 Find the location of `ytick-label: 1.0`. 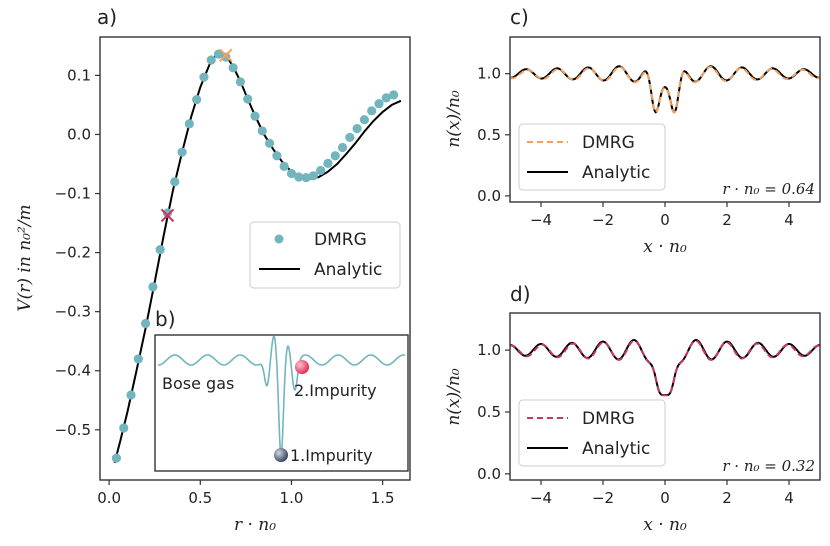

ytick-label: 1.0 is located at coordinates (489, 350).